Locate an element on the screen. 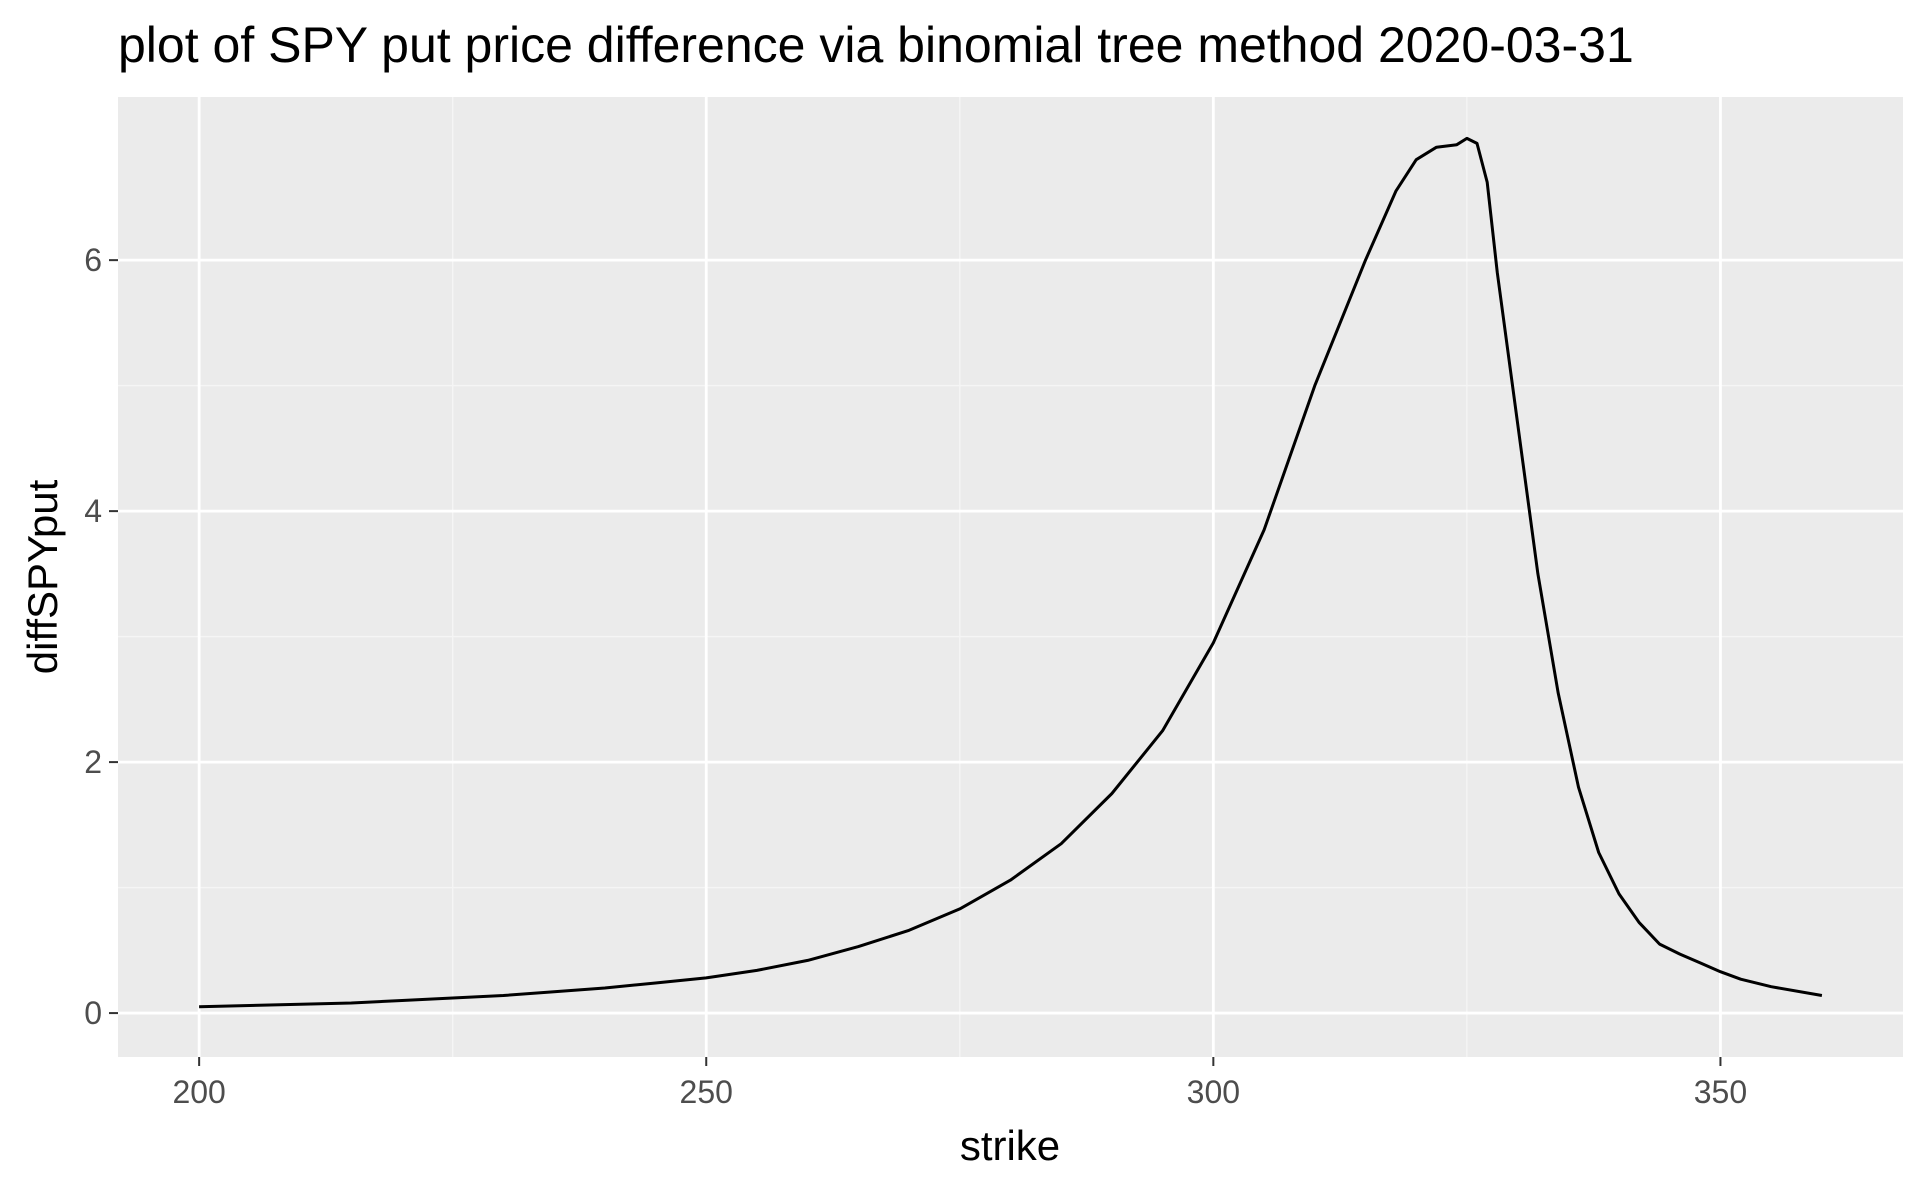 This screenshot has width=1918, height=1185. x-tick-label: 300 is located at coordinates (1213, 1092).